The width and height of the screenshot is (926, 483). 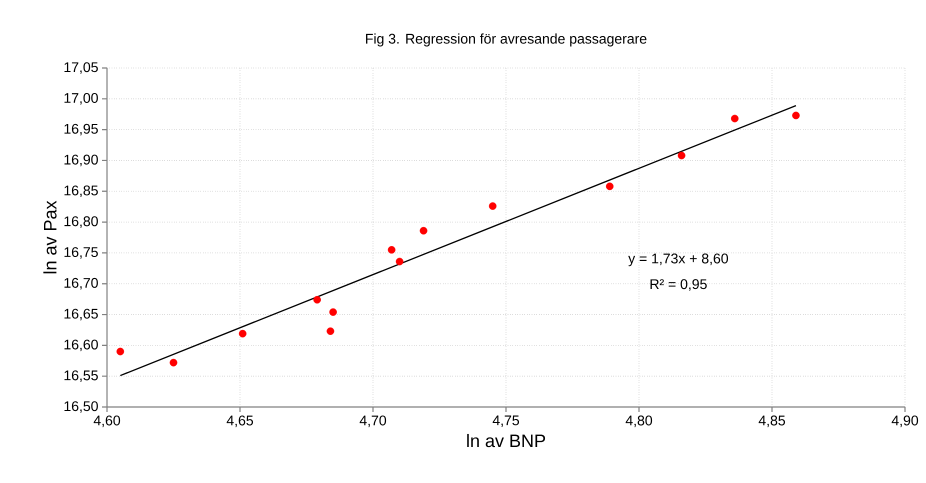 I want to click on x-tick-label: 4,85, so click(x=772, y=422).